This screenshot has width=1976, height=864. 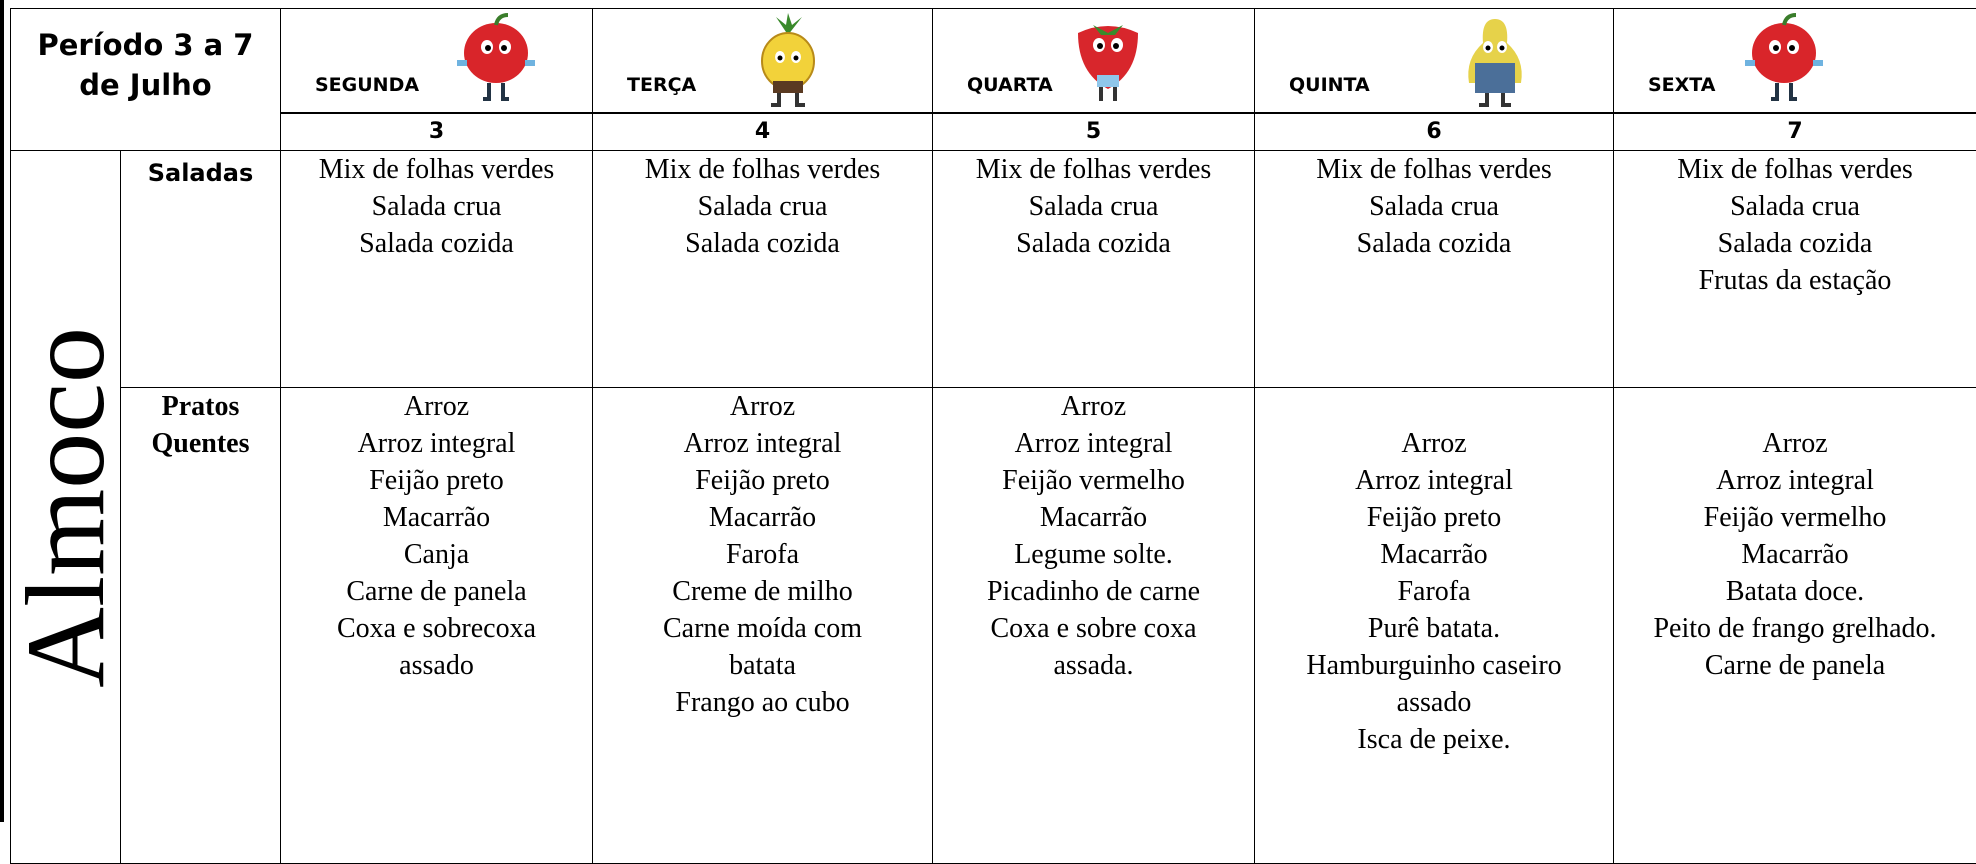 What do you see at coordinates (436, 554) in the screenshot?
I see `menu-item: Canja` at bounding box center [436, 554].